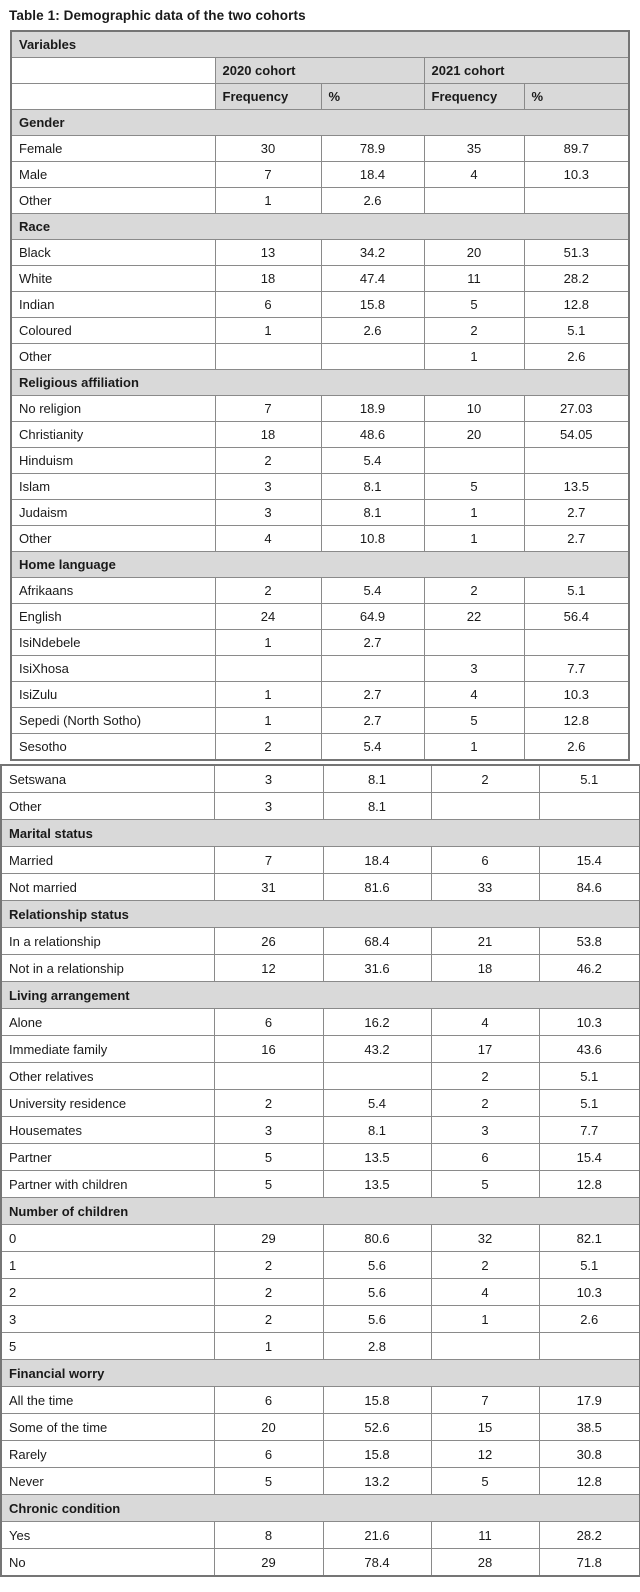 The width and height of the screenshot is (640, 1592). Describe the element at coordinates (268, 941) in the screenshot. I see `cell-value: 26` at that location.